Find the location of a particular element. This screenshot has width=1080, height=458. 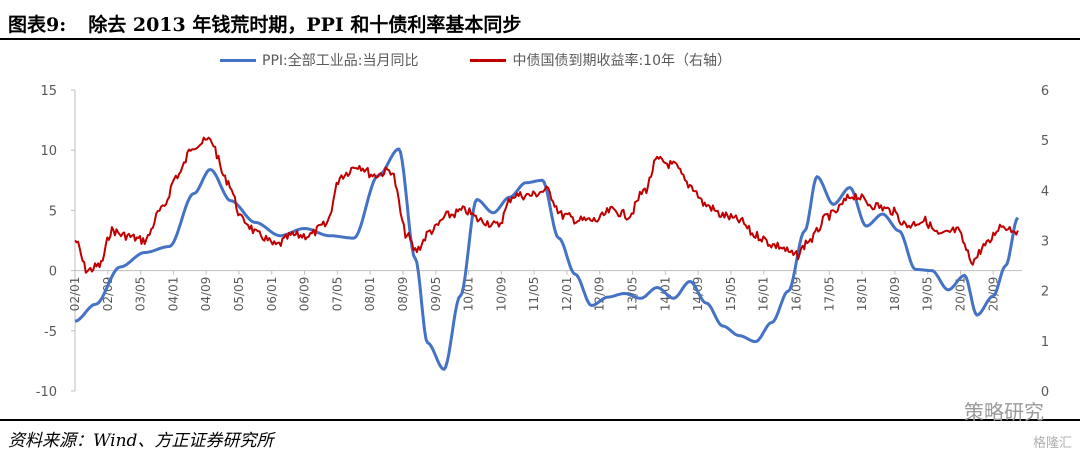

legend-item-yield: 中债国债到期收益率:10年（右轴） is located at coordinates (600, 60).